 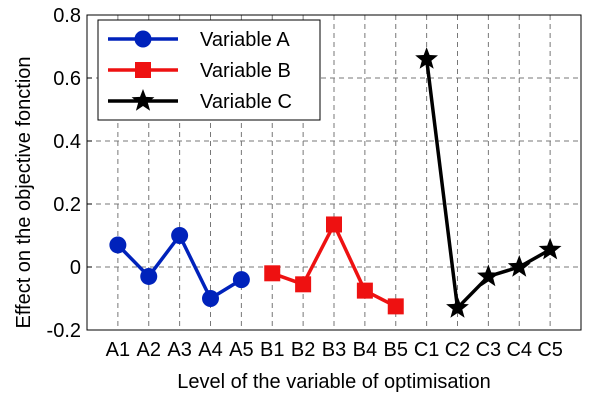 What do you see at coordinates (396, 350) in the screenshot?
I see `x-tick-label: B5` at bounding box center [396, 350].